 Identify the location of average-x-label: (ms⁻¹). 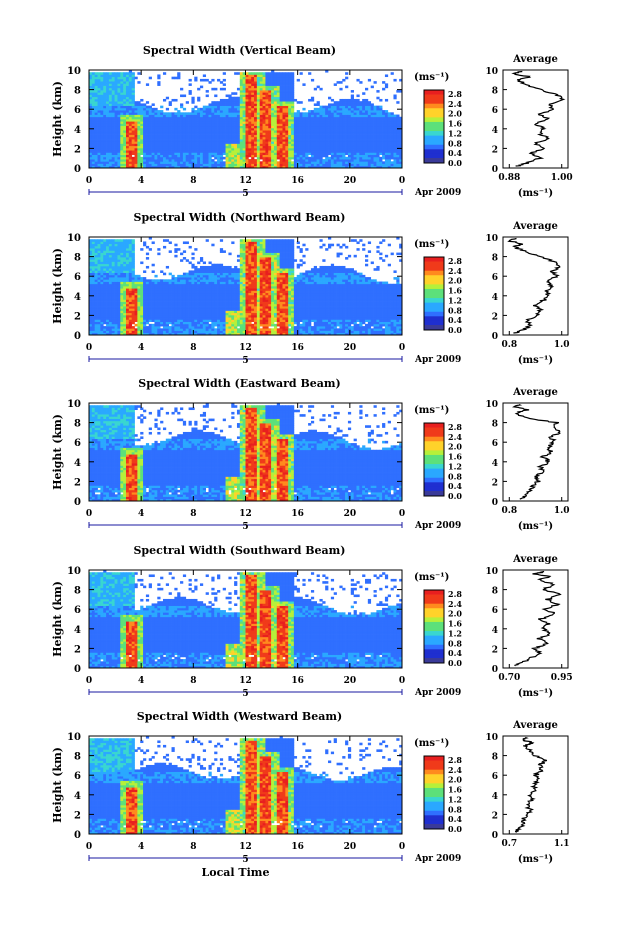
(535, 193).